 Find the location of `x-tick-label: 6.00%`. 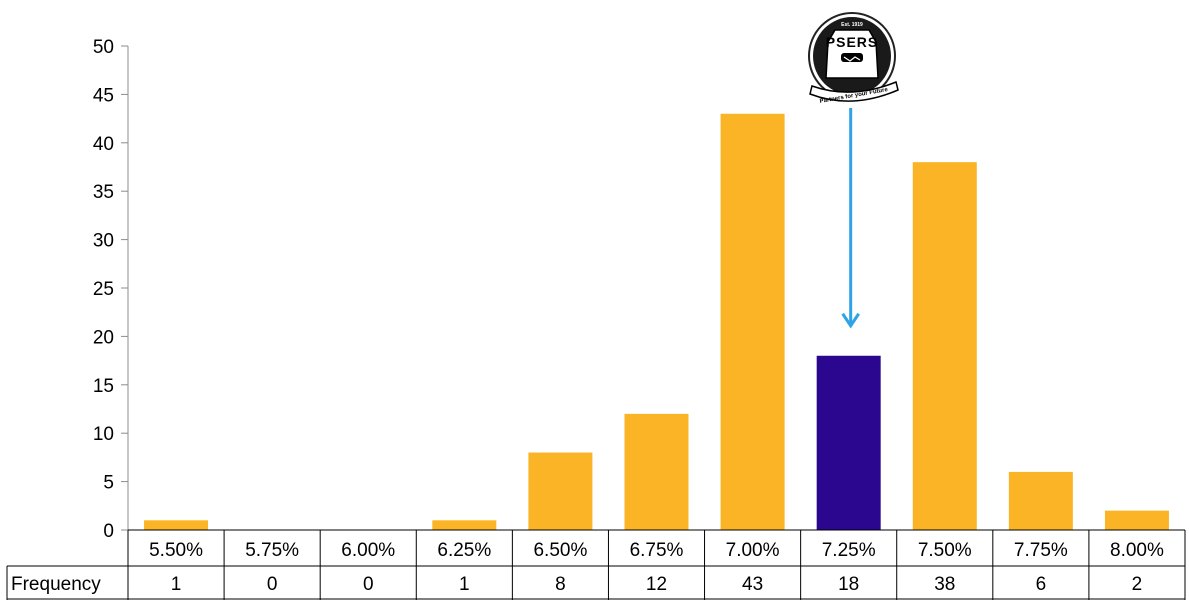

x-tick-label: 6.00% is located at coordinates (368, 550).